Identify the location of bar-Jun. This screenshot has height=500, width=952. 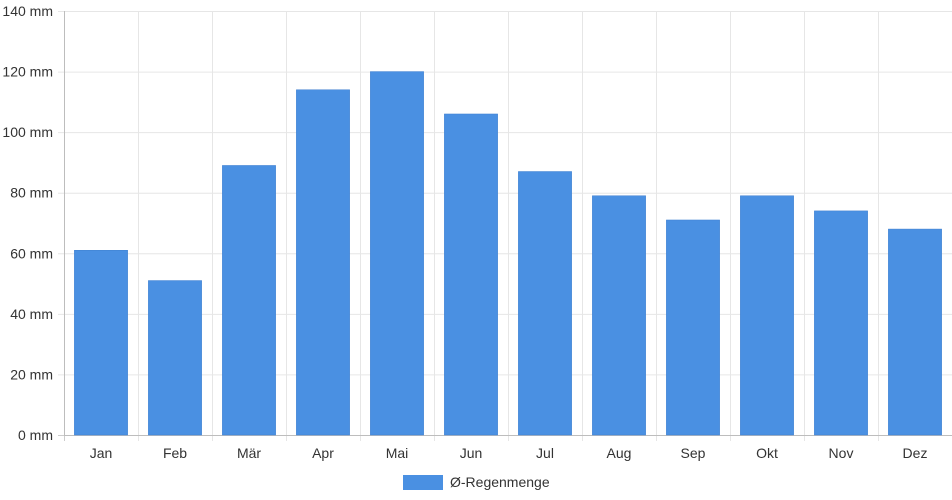
(471, 274).